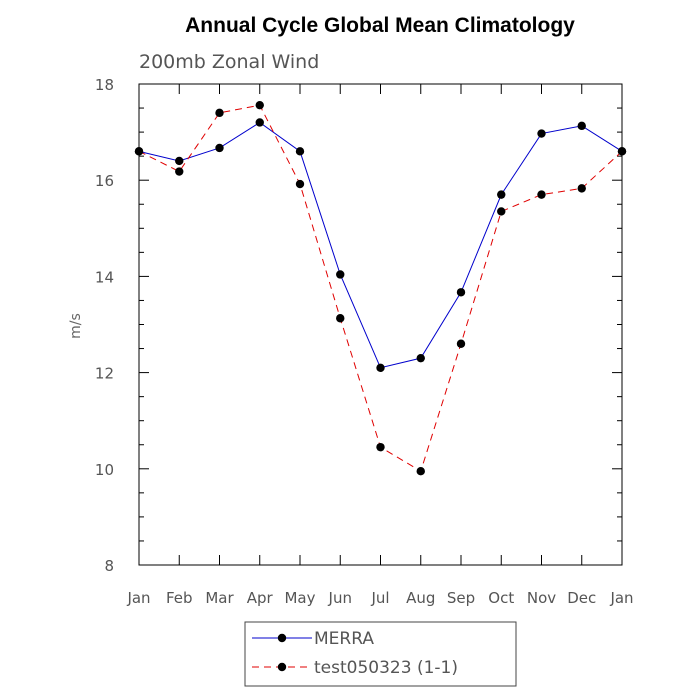 The height and width of the screenshot is (700, 700). What do you see at coordinates (104, 85) in the screenshot?
I see `y-tick-label: 18` at bounding box center [104, 85].